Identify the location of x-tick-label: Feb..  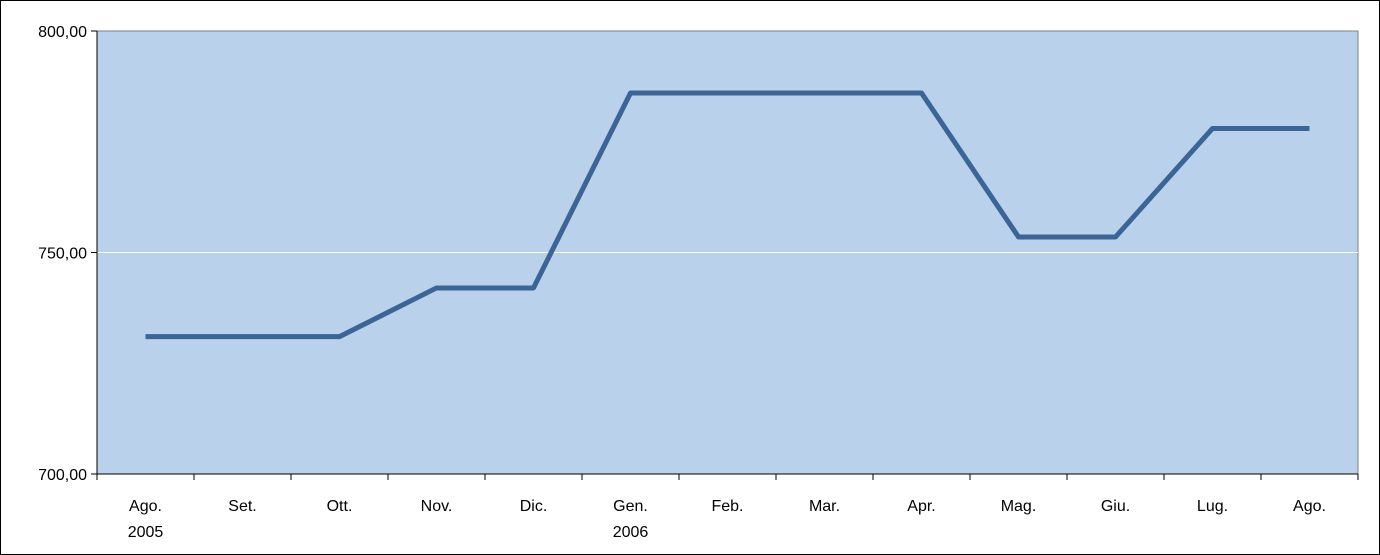
(727, 506).